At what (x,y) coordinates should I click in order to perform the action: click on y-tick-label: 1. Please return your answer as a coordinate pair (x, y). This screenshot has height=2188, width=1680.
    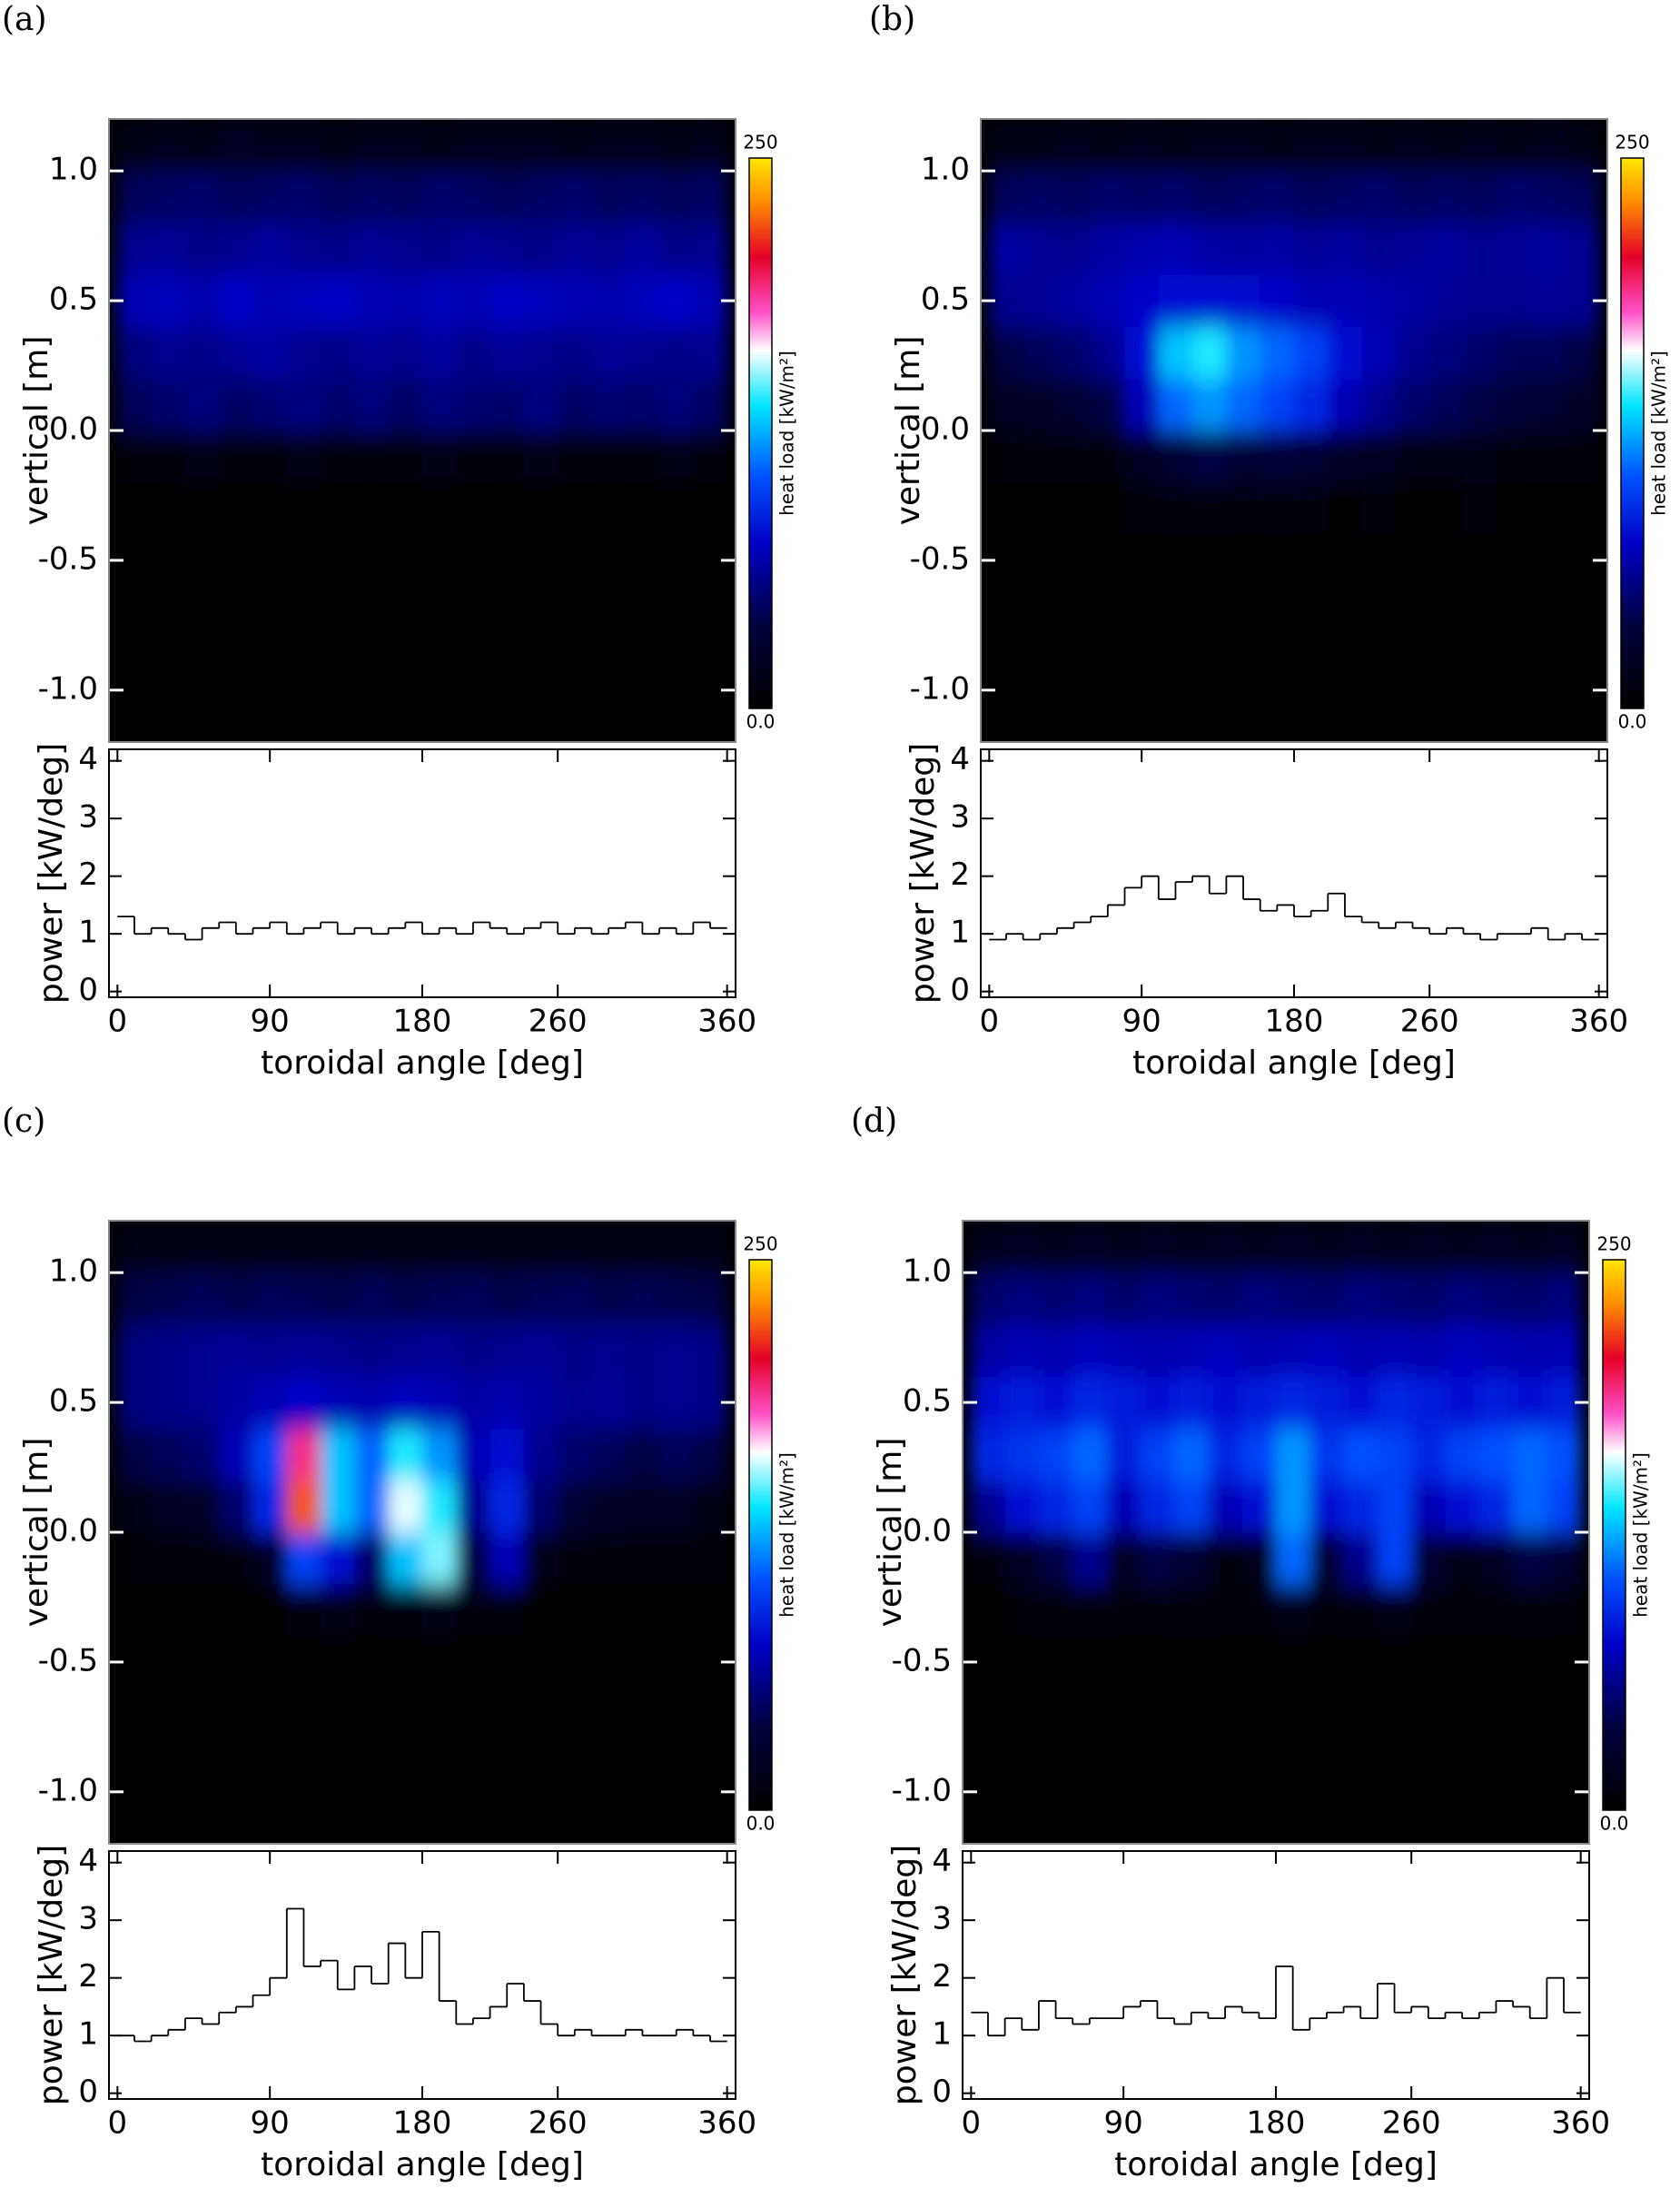
    Looking at the image, I should click on (942, 2035).